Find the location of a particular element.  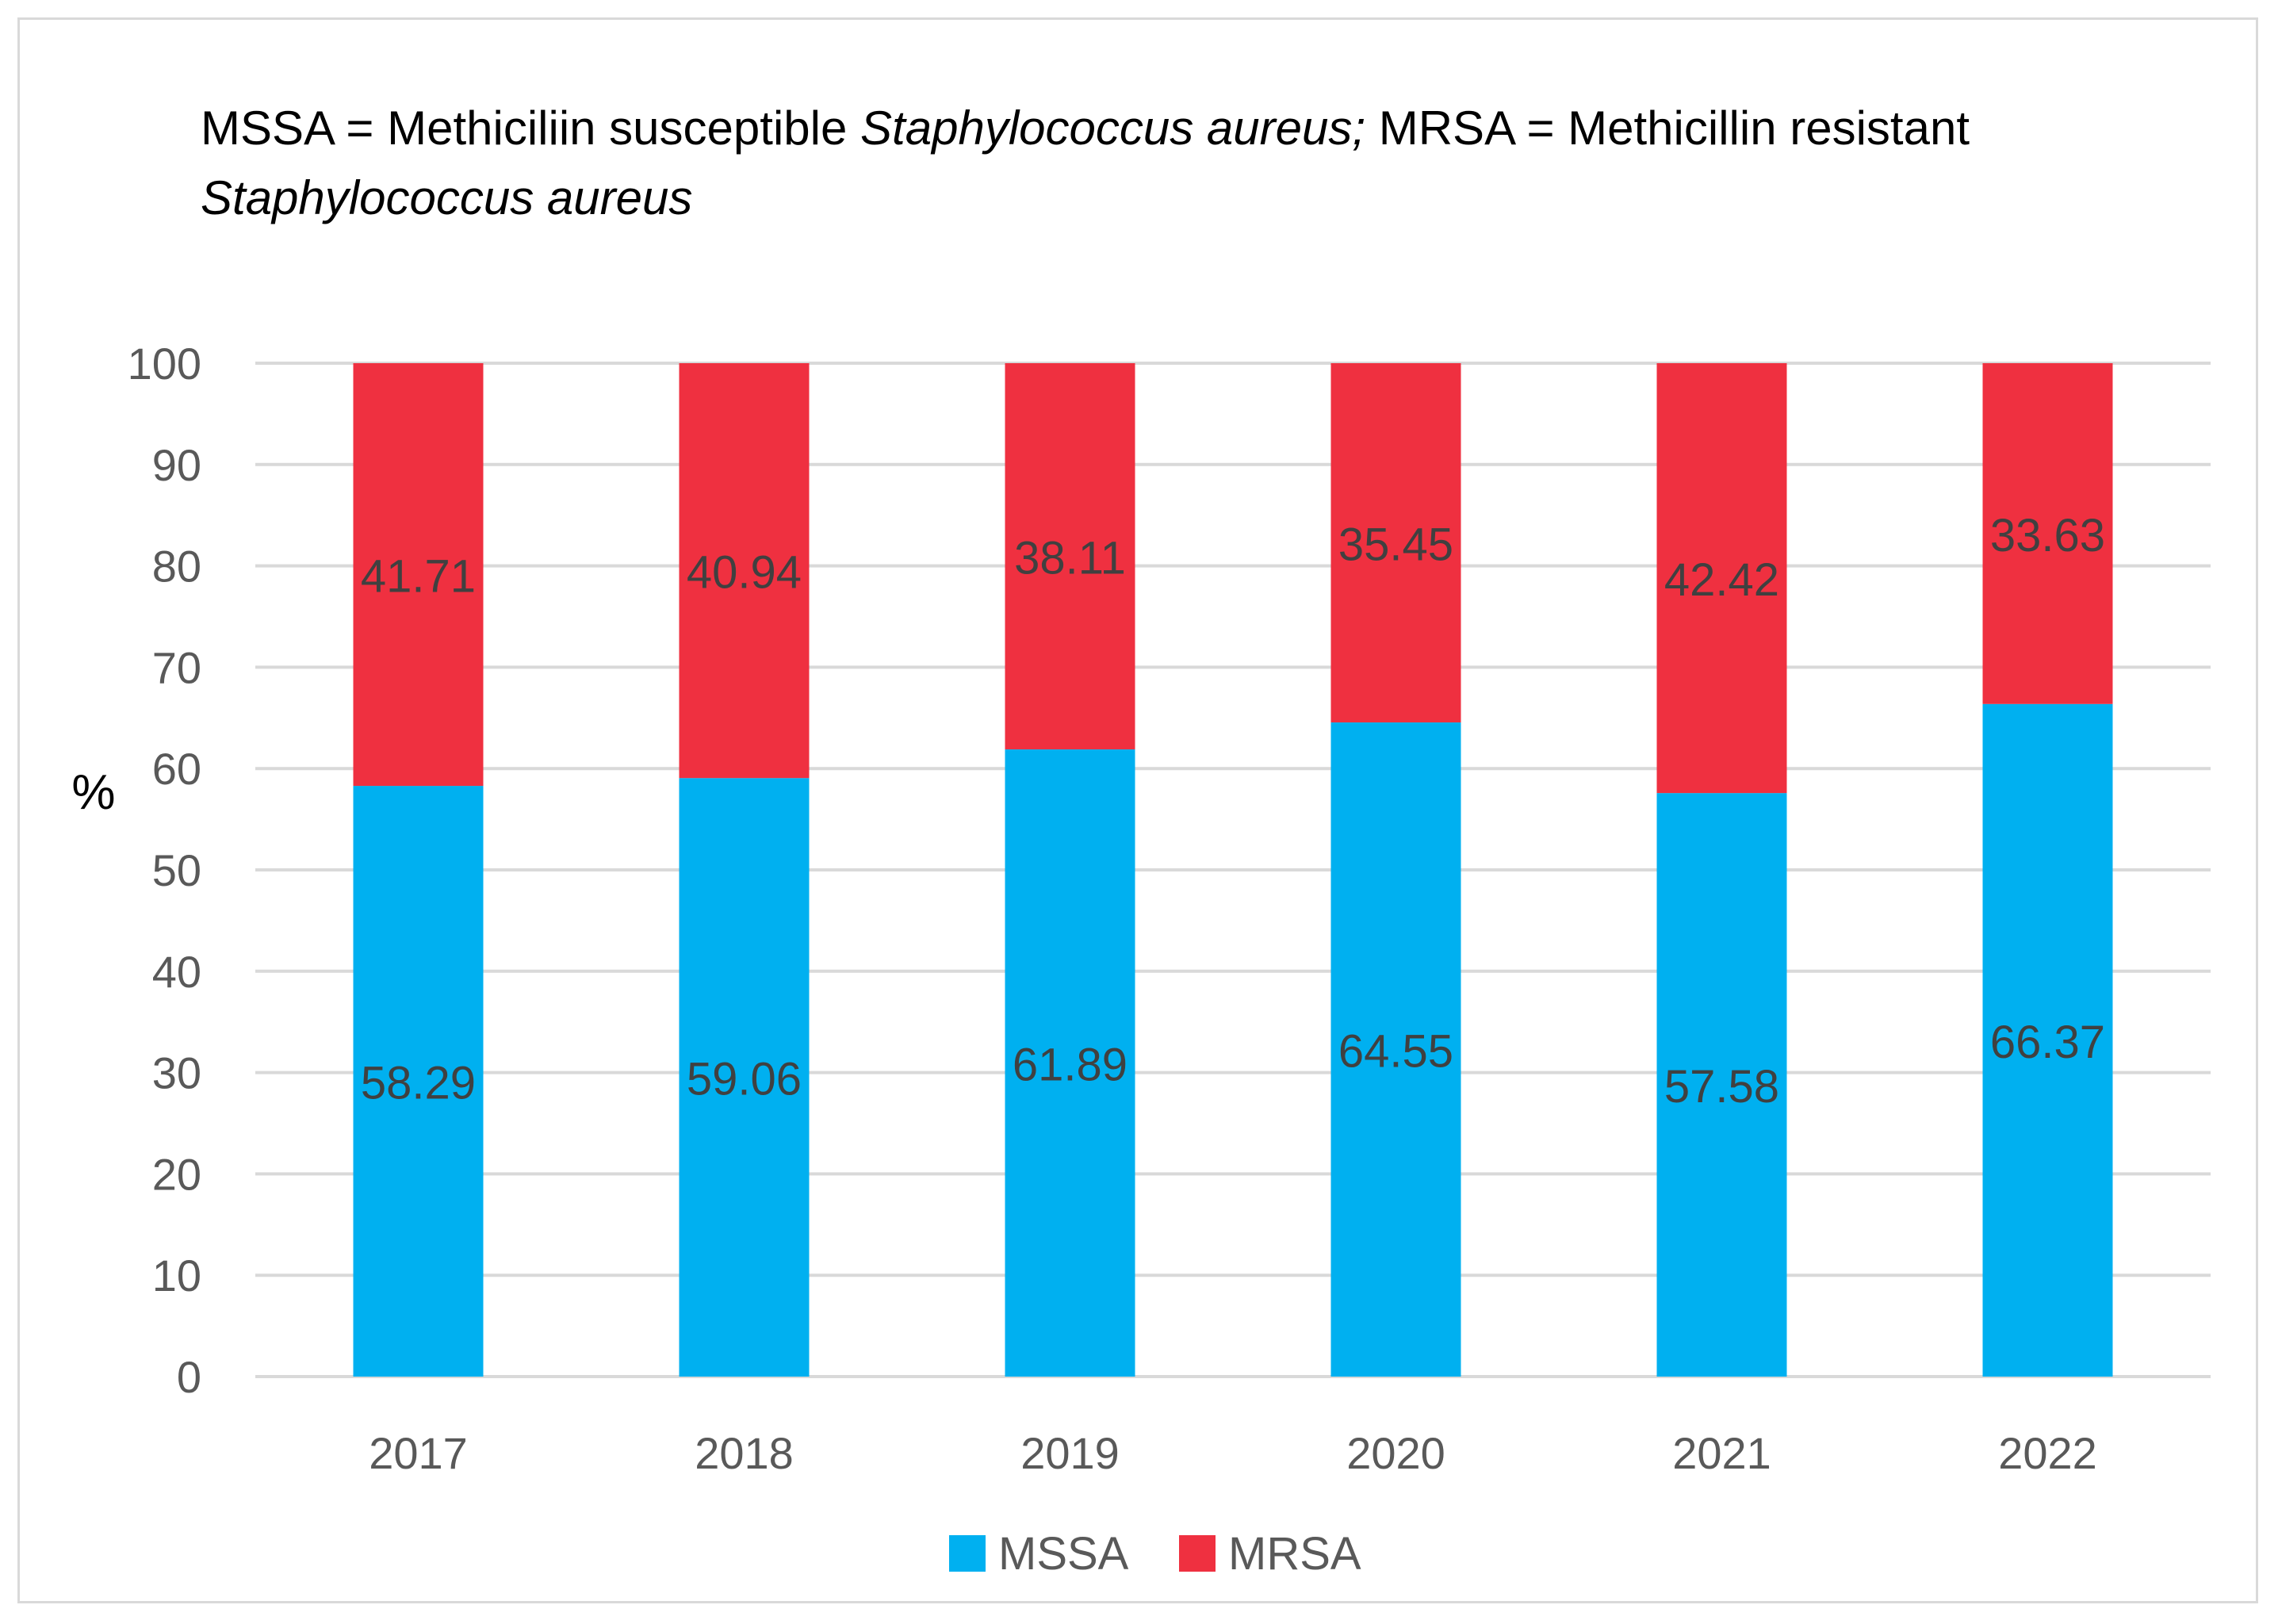

bar-mssa-2018 is located at coordinates (744, 1077).